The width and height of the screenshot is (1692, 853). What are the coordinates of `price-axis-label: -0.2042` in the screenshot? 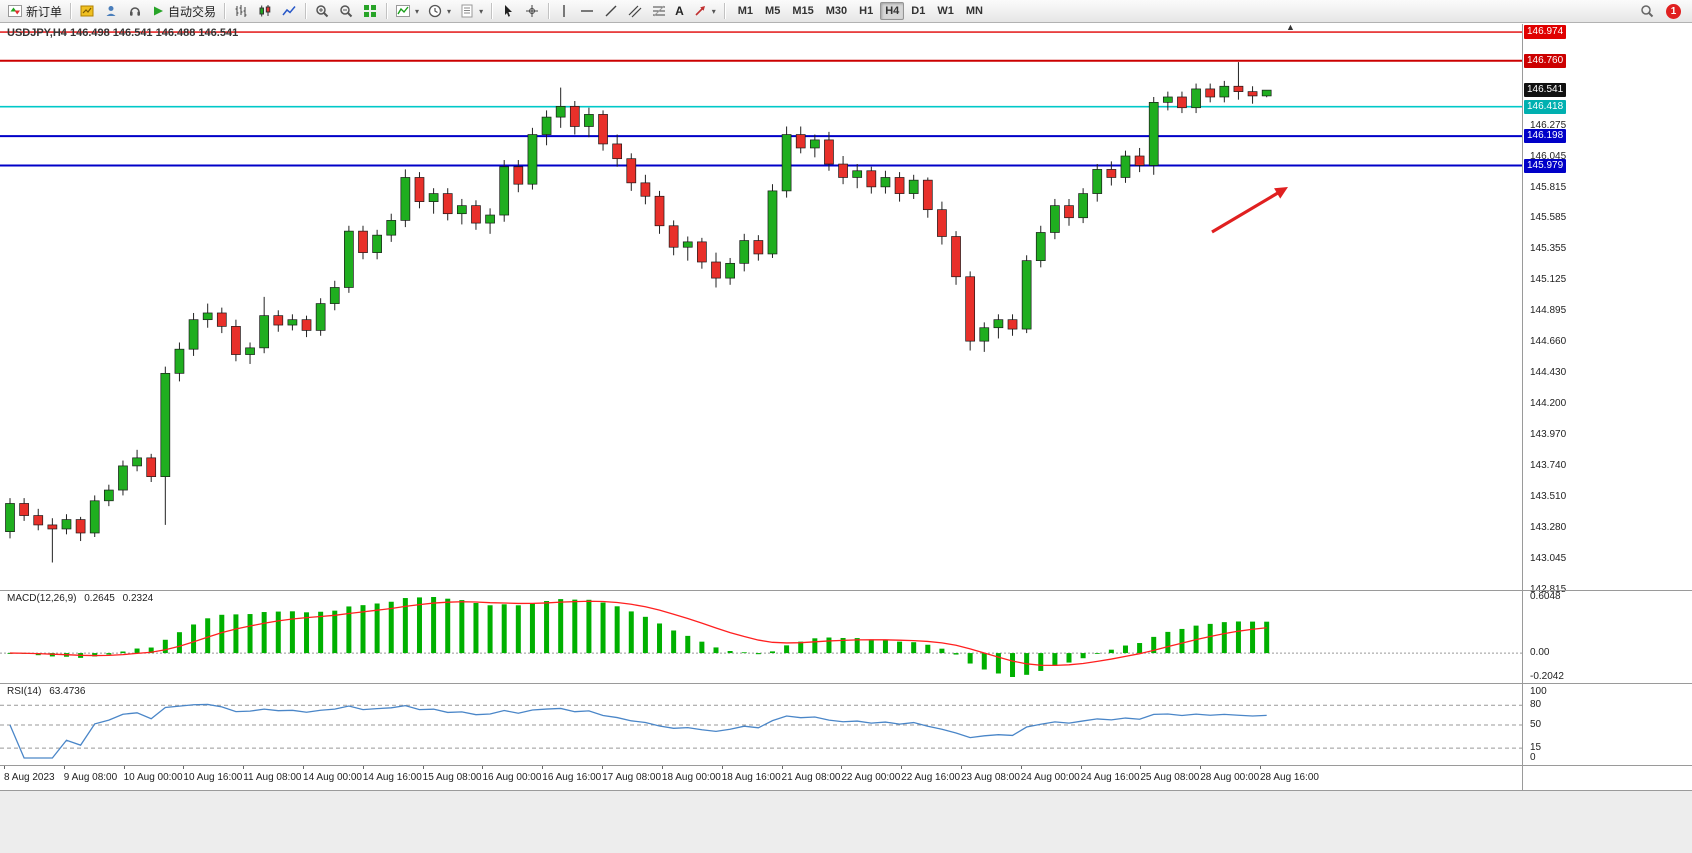 It's located at (1547, 676).